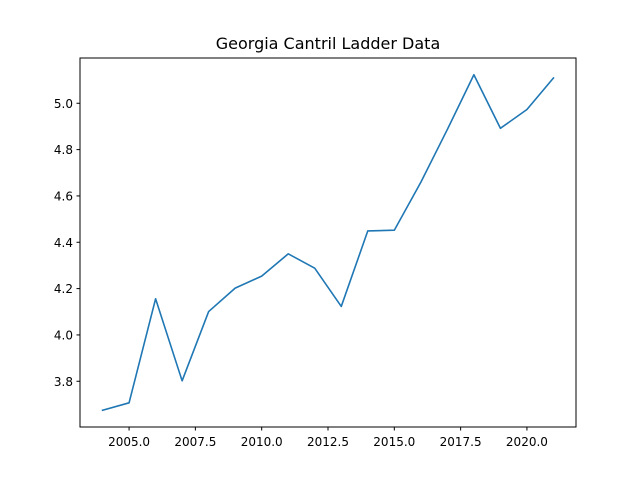 The height and width of the screenshot is (480, 640). What do you see at coordinates (63, 382) in the screenshot?
I see `y-tick-label: 3.8` at bounding box center [63, 382].